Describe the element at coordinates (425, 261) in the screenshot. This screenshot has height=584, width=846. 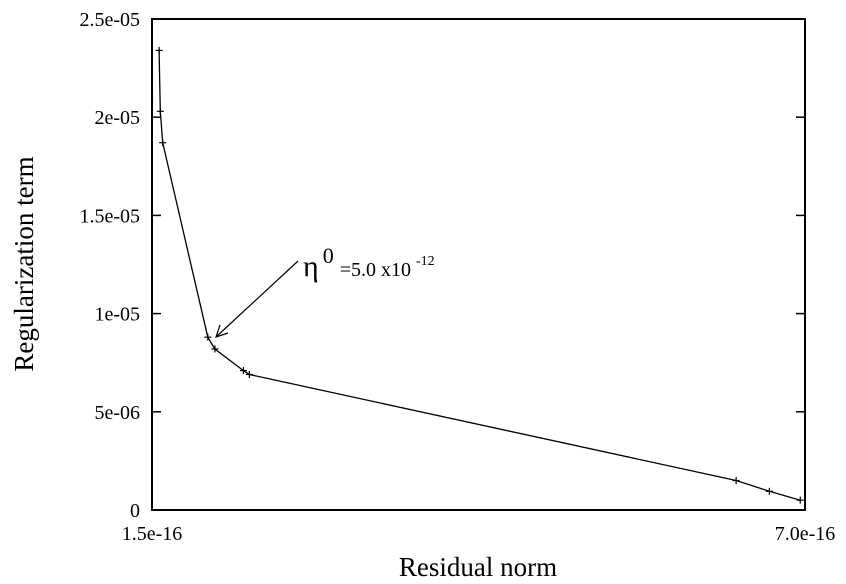
I see `annotation-exponent: -12` at that location.